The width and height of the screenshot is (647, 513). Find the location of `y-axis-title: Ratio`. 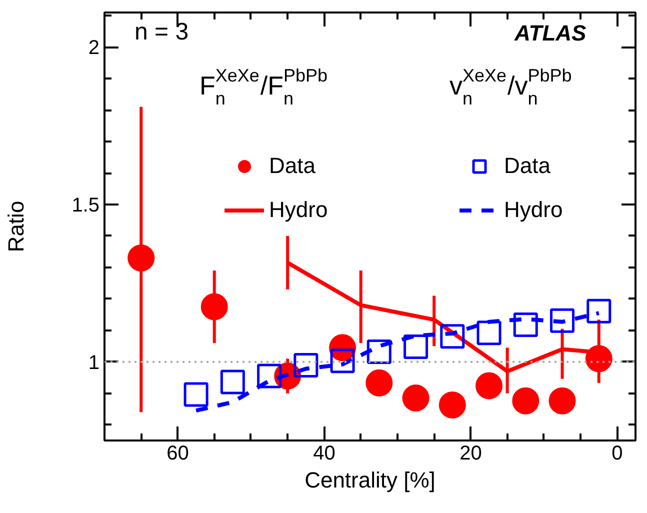

y-axis-title: Ratio is located at coordinates (16, 226).